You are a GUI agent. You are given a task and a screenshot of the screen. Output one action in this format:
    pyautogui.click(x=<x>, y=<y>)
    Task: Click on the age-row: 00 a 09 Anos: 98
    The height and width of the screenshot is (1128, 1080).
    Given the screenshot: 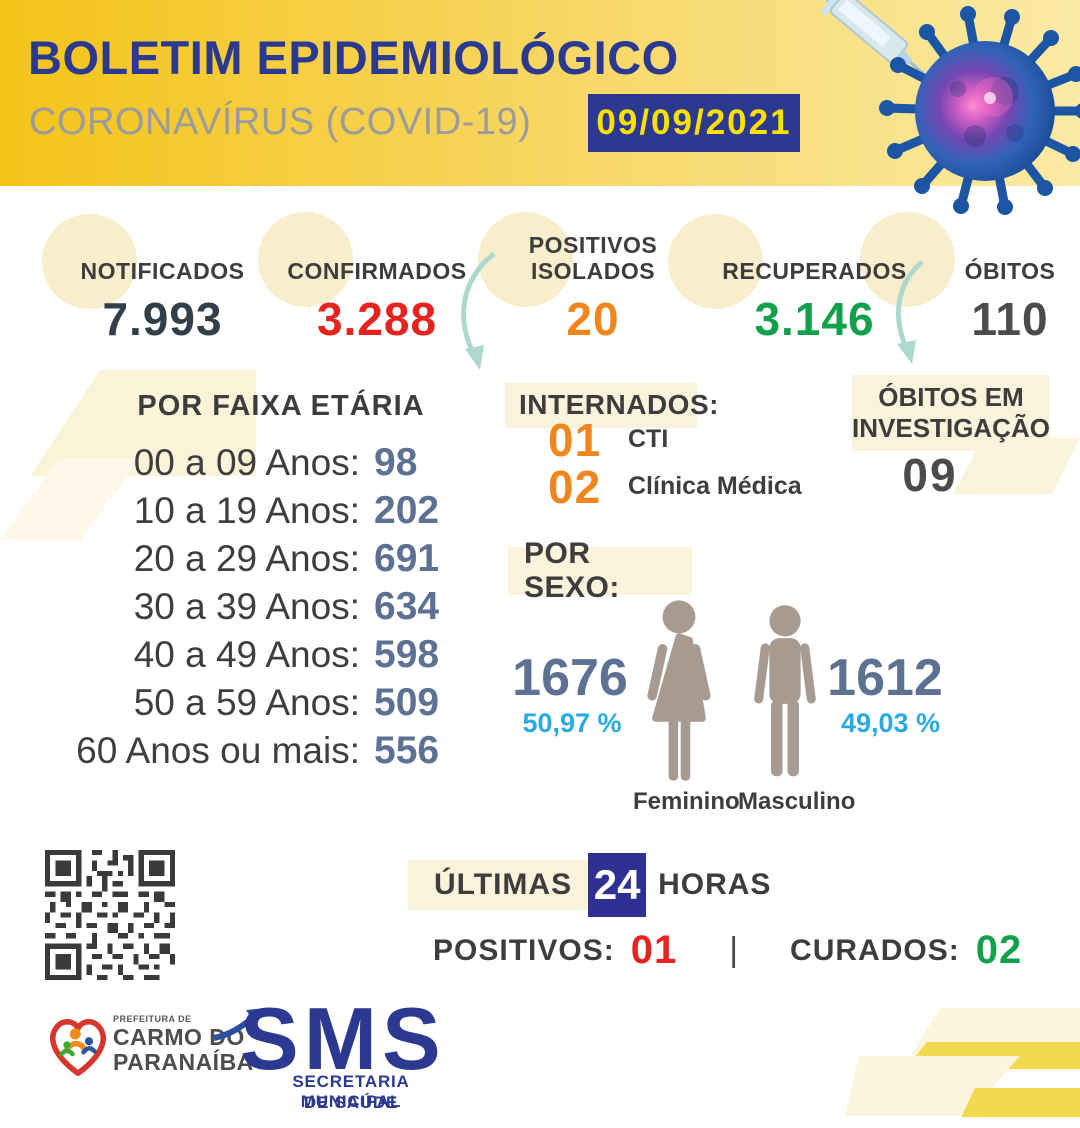 What is the action you would take?
    pyautogui.click(x=245, y=465)
    